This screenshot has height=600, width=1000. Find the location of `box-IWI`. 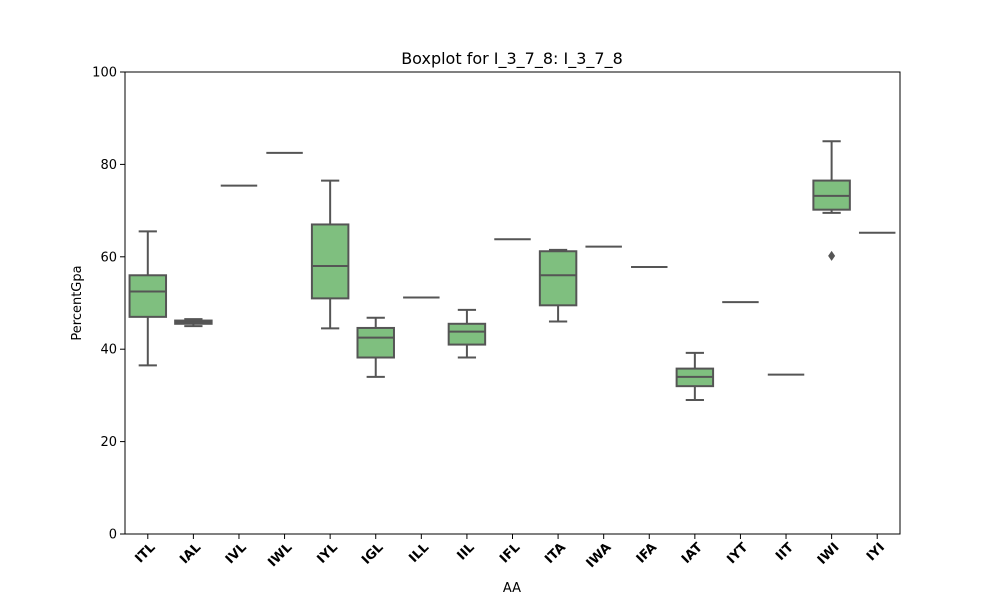

box-IWI is located at coordinates (831, 200).